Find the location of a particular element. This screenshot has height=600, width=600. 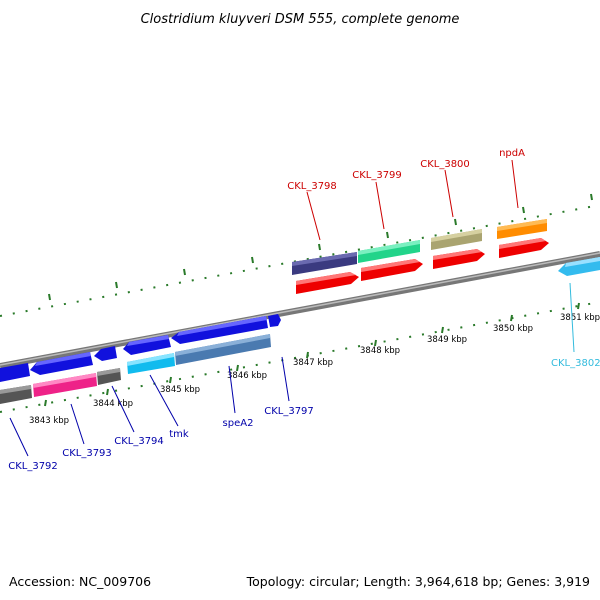

gene-block-npda is located at coordinates (522, 229).